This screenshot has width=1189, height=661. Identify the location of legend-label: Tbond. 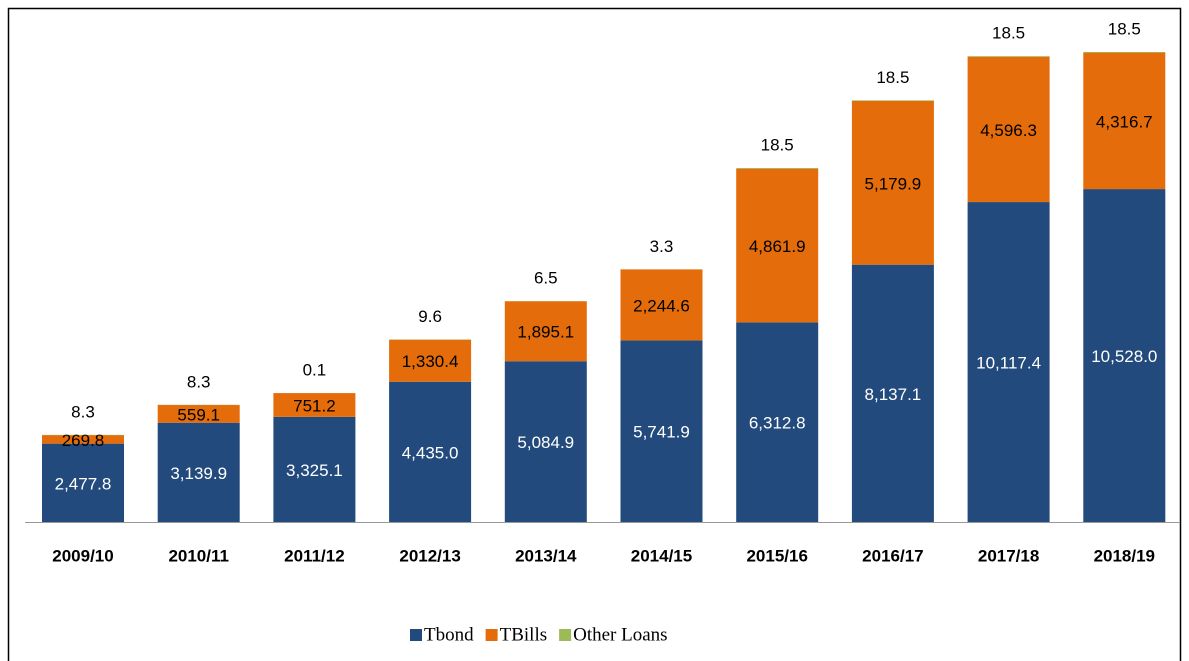
(449, 634).